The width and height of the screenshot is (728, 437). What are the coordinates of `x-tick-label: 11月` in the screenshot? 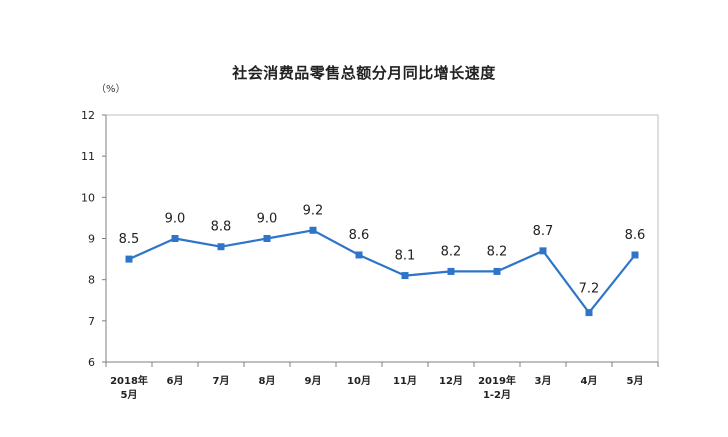 It's located at (405, 381).